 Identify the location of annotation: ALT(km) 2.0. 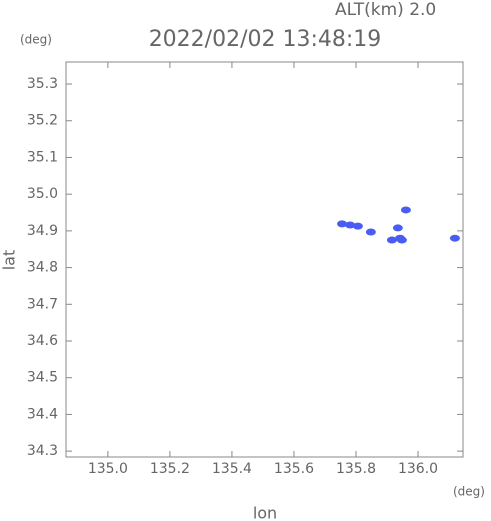
(385, 10).